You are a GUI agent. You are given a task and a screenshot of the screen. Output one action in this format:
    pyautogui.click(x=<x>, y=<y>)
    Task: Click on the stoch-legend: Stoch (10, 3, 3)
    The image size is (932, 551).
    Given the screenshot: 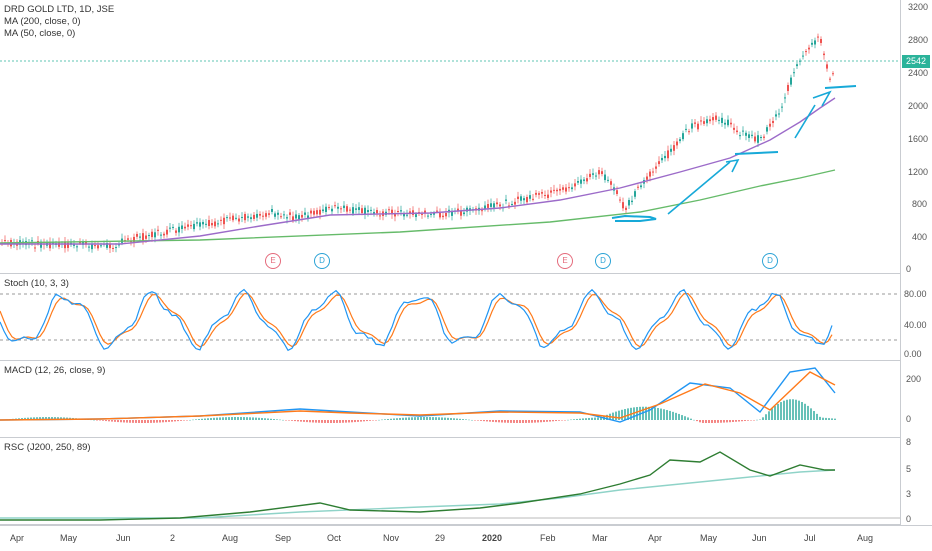 What is the action you would take?
    pyautogui.click(x=36, y=283)
    